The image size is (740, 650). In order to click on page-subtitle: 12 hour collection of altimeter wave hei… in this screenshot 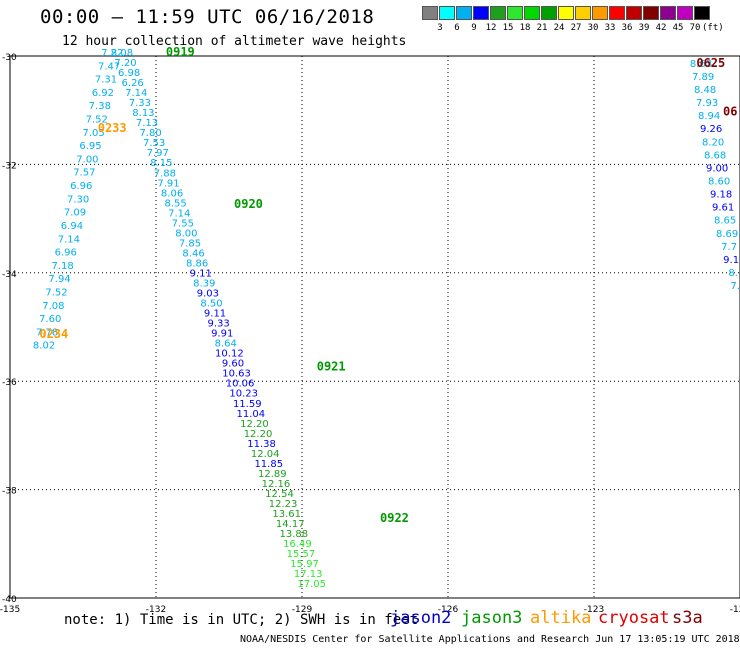, I will do `click(234, 41)`.